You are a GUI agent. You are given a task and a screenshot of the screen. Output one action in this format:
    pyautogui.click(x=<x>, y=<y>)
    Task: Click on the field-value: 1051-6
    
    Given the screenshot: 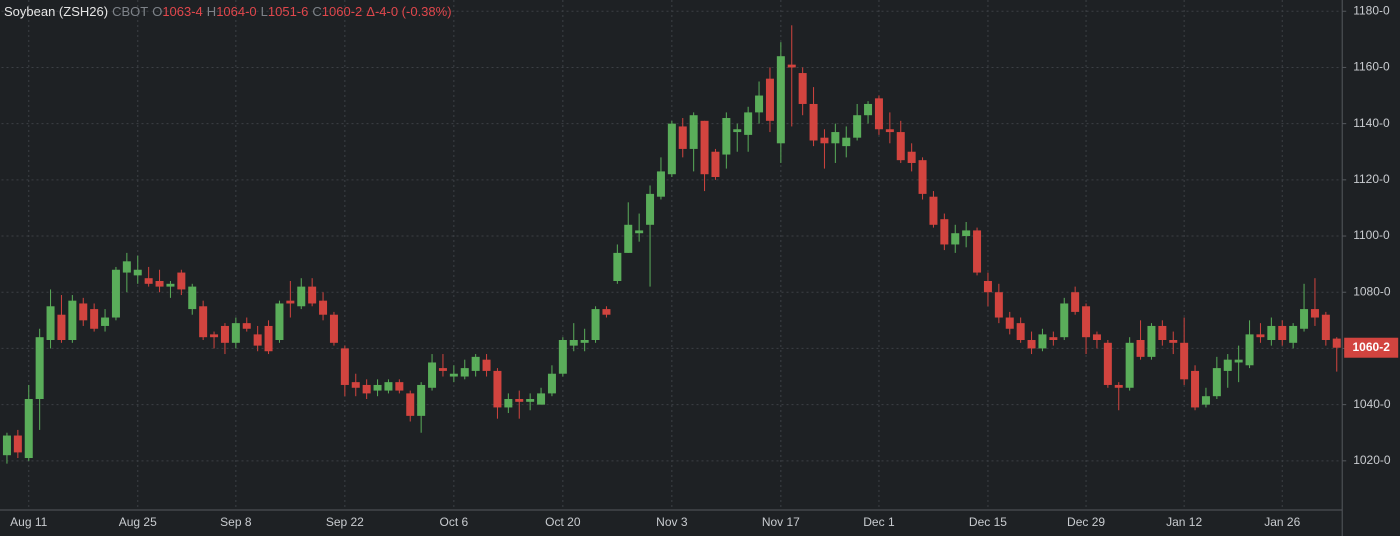 What is the action you would take?
    pyautogui.click(x=288, y=11)
    